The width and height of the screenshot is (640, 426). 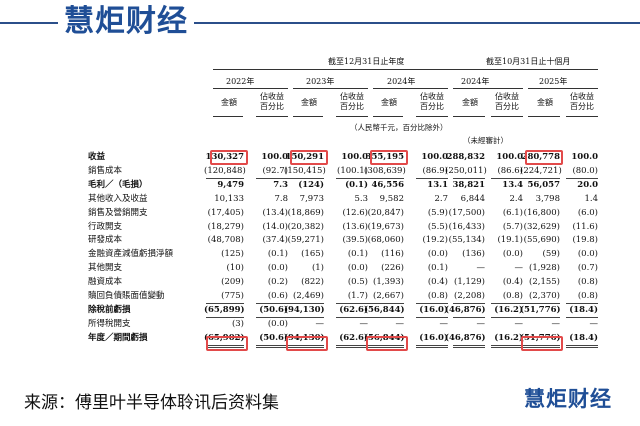 What do you see at coordinates (225, 226) in the screenshot?
I see `amount-cell: (18,279)` at bounding box center [225, 226].